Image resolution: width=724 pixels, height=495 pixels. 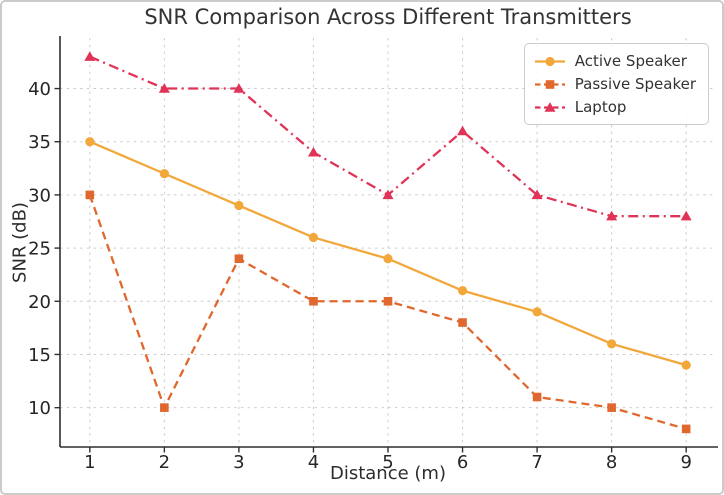 I want to click on legend-sample-active-speaker, so click(x=549, y=61).